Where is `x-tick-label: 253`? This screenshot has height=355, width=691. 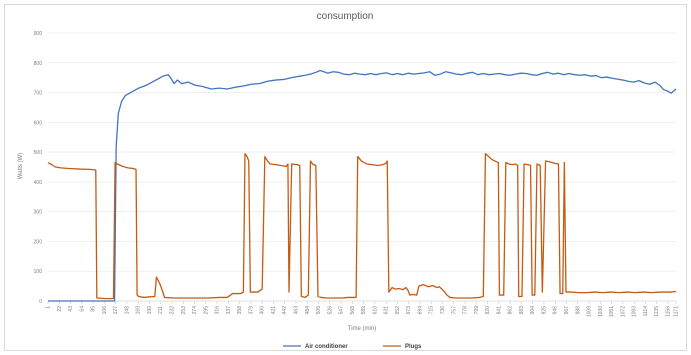
x-tick-label: 253 is located at coordinates (184, 310).